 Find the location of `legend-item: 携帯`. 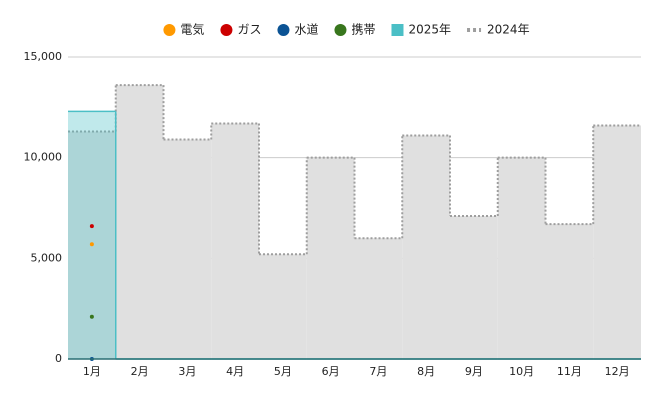

legend-item: 携帯 is located at coordinates (354, 29).